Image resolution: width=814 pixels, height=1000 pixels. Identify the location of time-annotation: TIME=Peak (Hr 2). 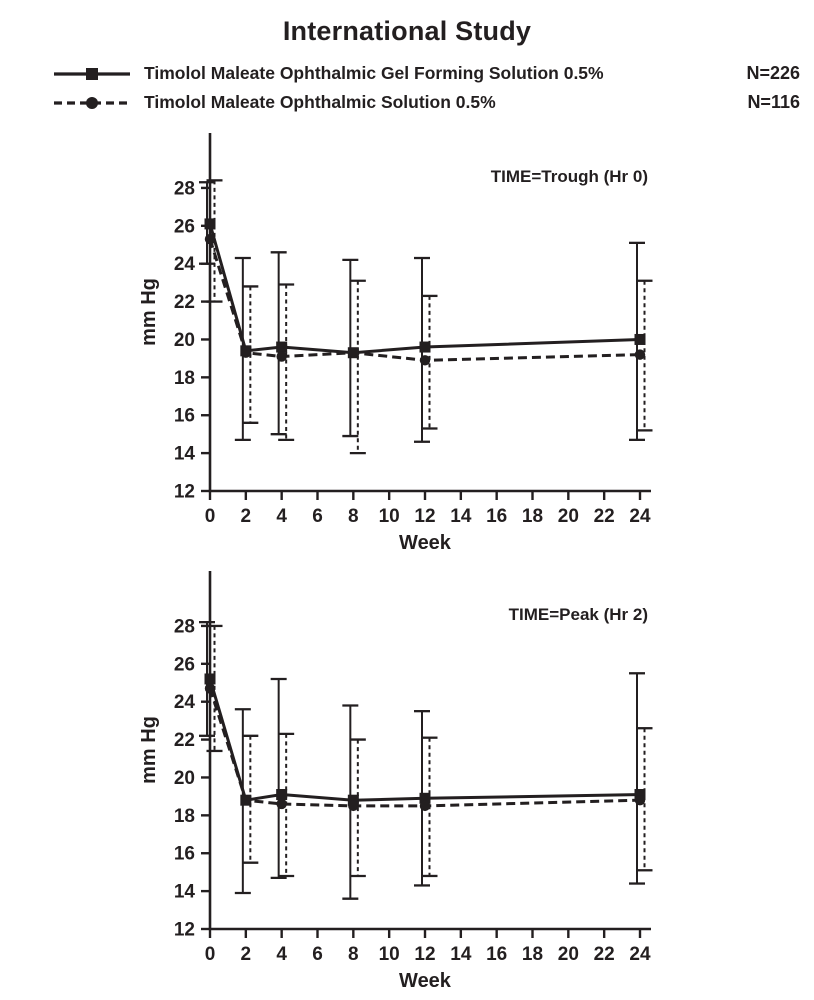
(578, 614).